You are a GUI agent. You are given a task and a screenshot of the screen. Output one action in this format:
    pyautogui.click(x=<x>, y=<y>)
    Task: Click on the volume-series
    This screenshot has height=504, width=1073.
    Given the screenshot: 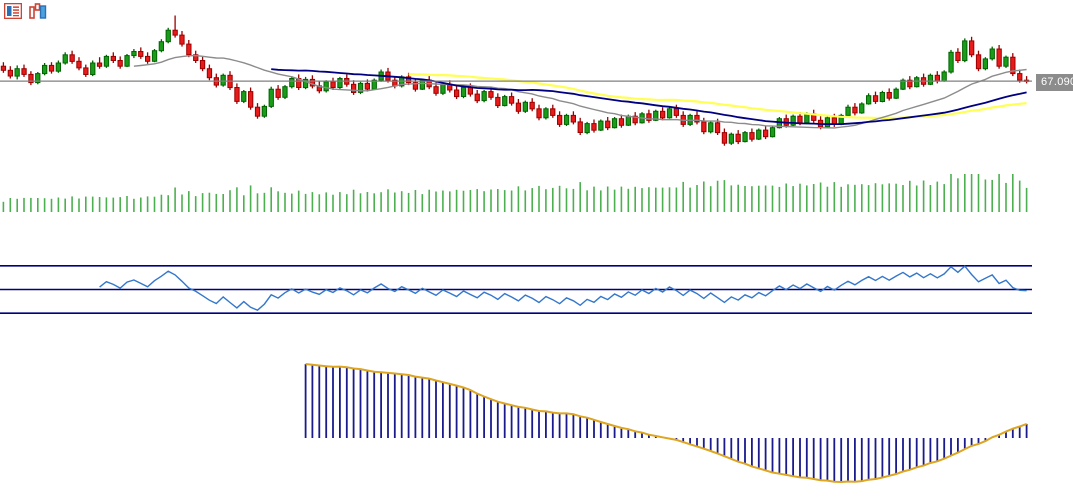 What is the action you would take?
    pyautogui.click(x=515, y=193)
    